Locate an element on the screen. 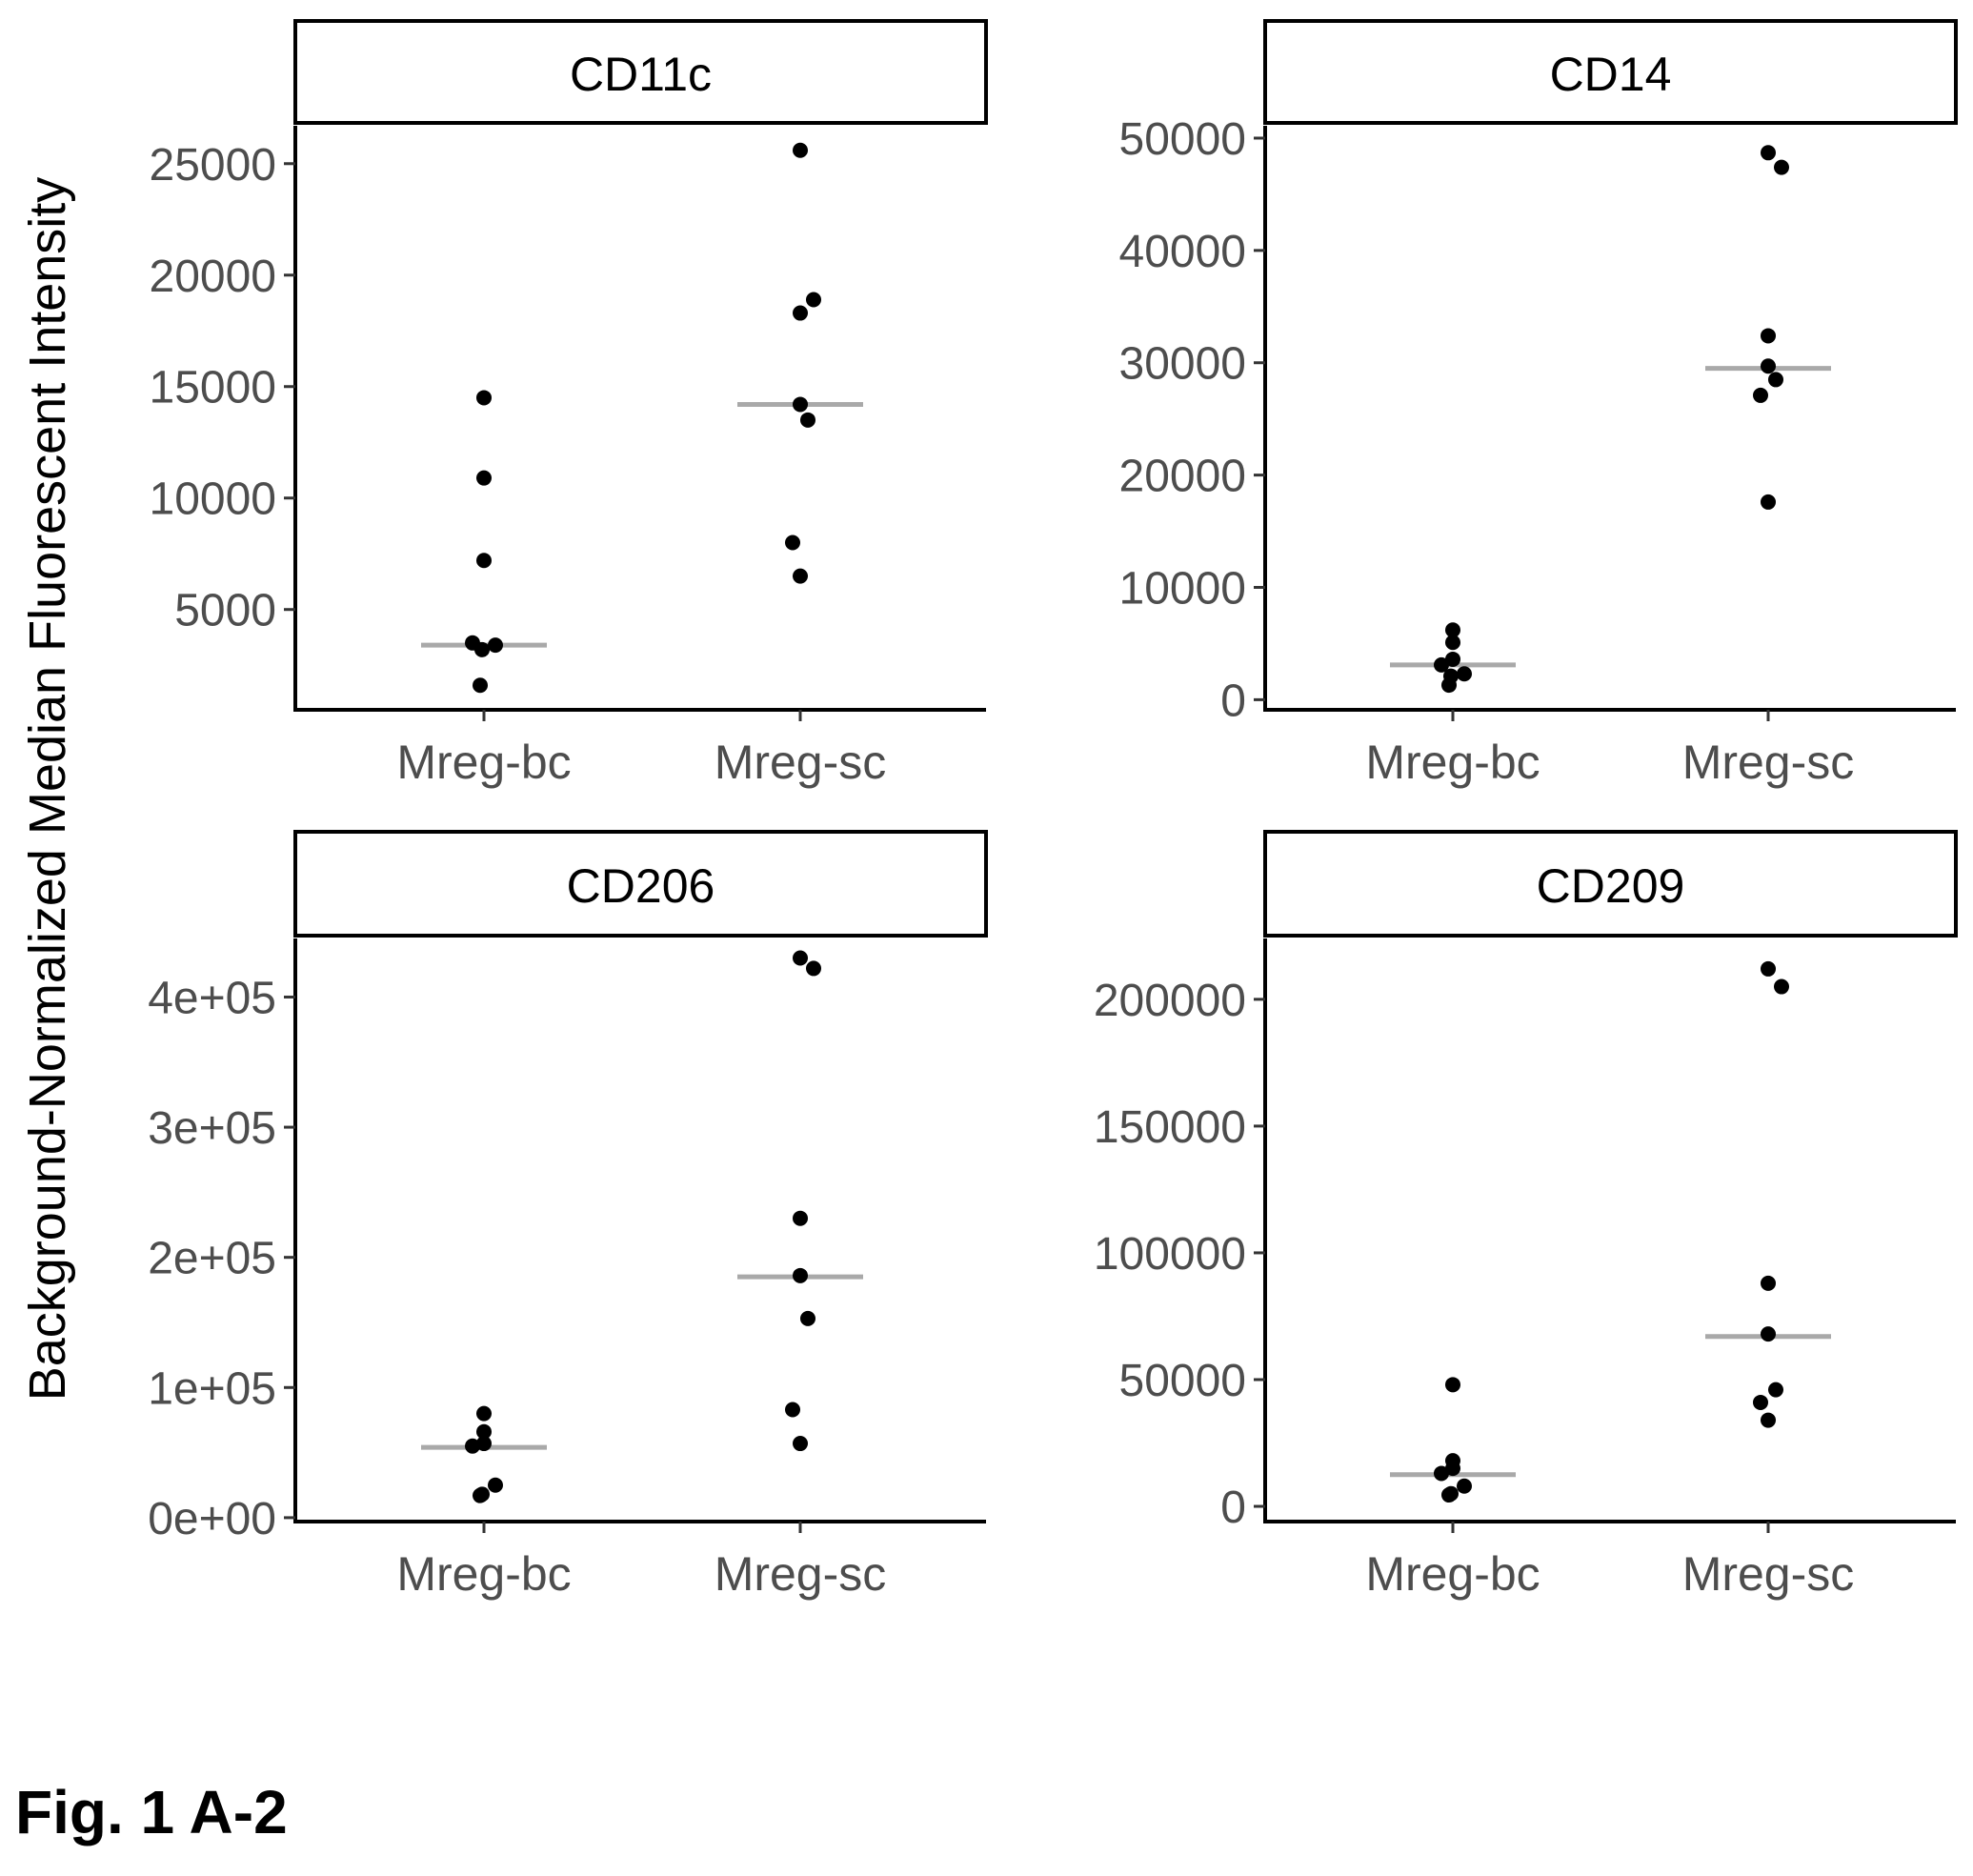  figure-caption: Fig. 1 A-2 is located at coordinates (151, 1812).